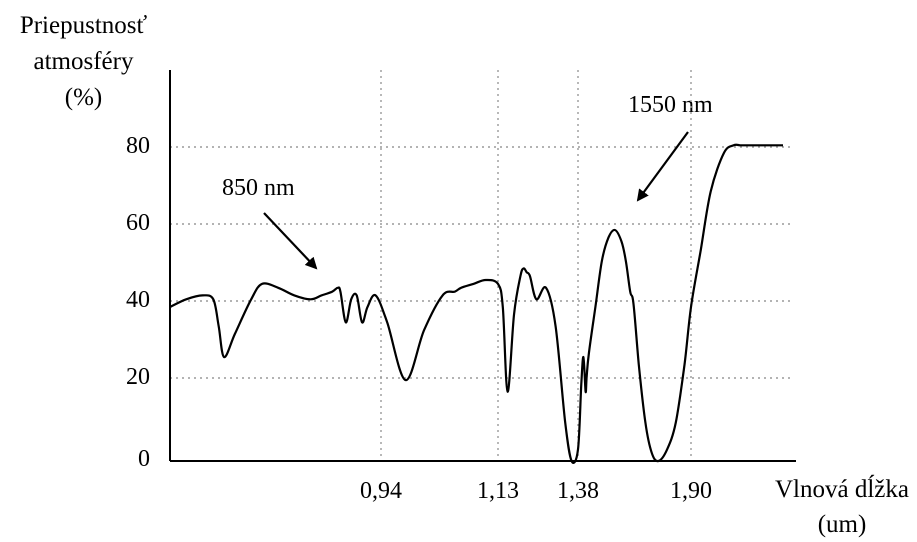  I want to click on arrow-850nm, so click(290, 241).